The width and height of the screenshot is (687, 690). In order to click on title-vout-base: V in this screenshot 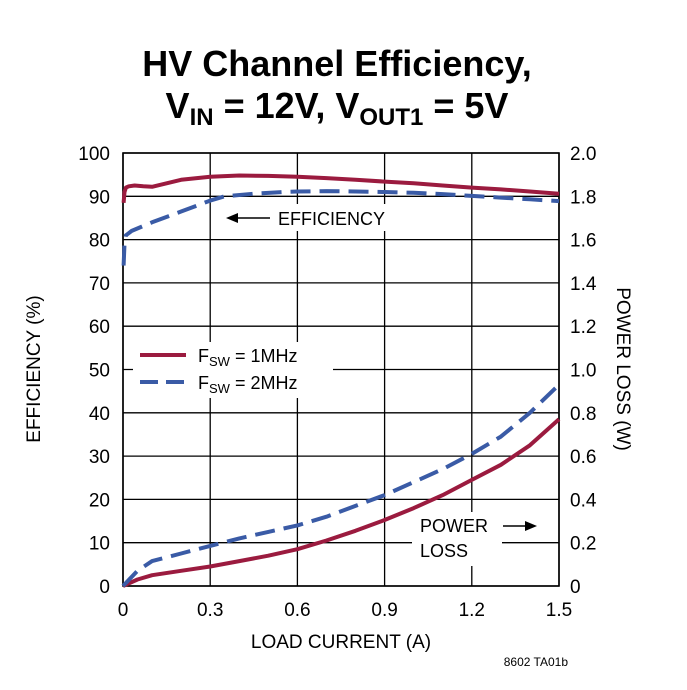, I will do `click(347, 105)`.